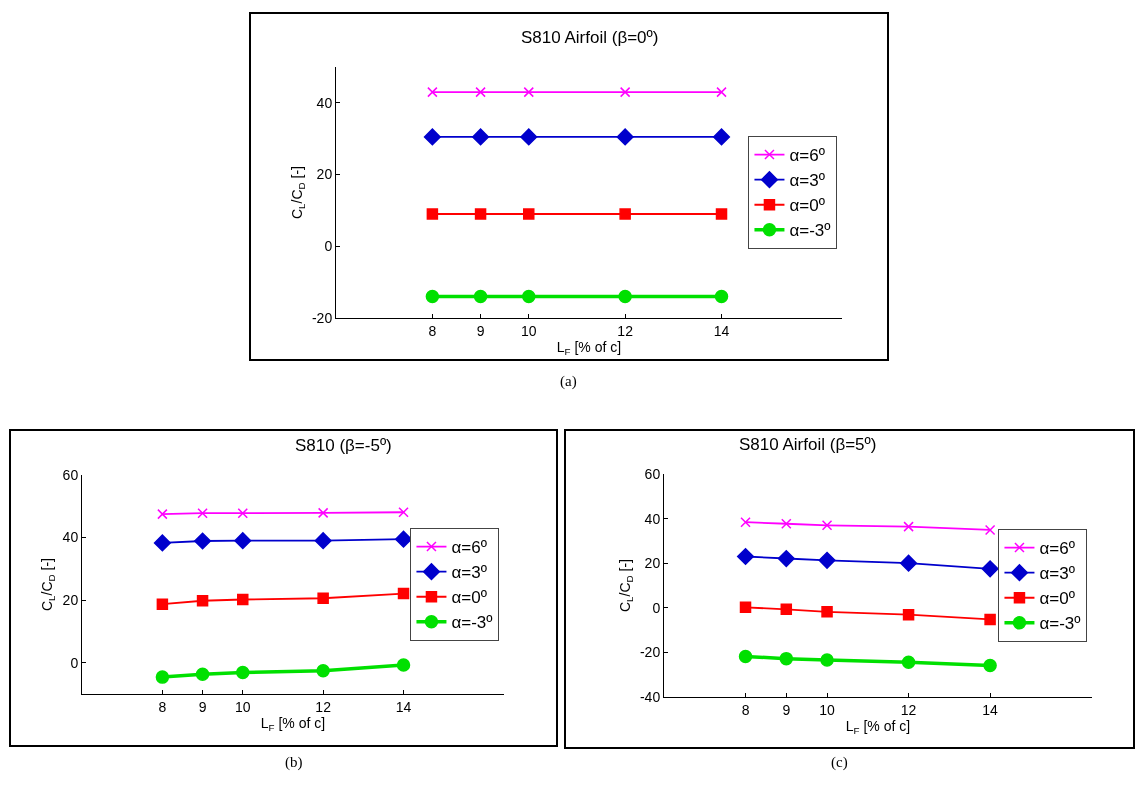 The width and height of the screenshot is (1136, 787). Describe the element at coordinates (294, 762) in the screenshot. I see `text: (b)` at that location.